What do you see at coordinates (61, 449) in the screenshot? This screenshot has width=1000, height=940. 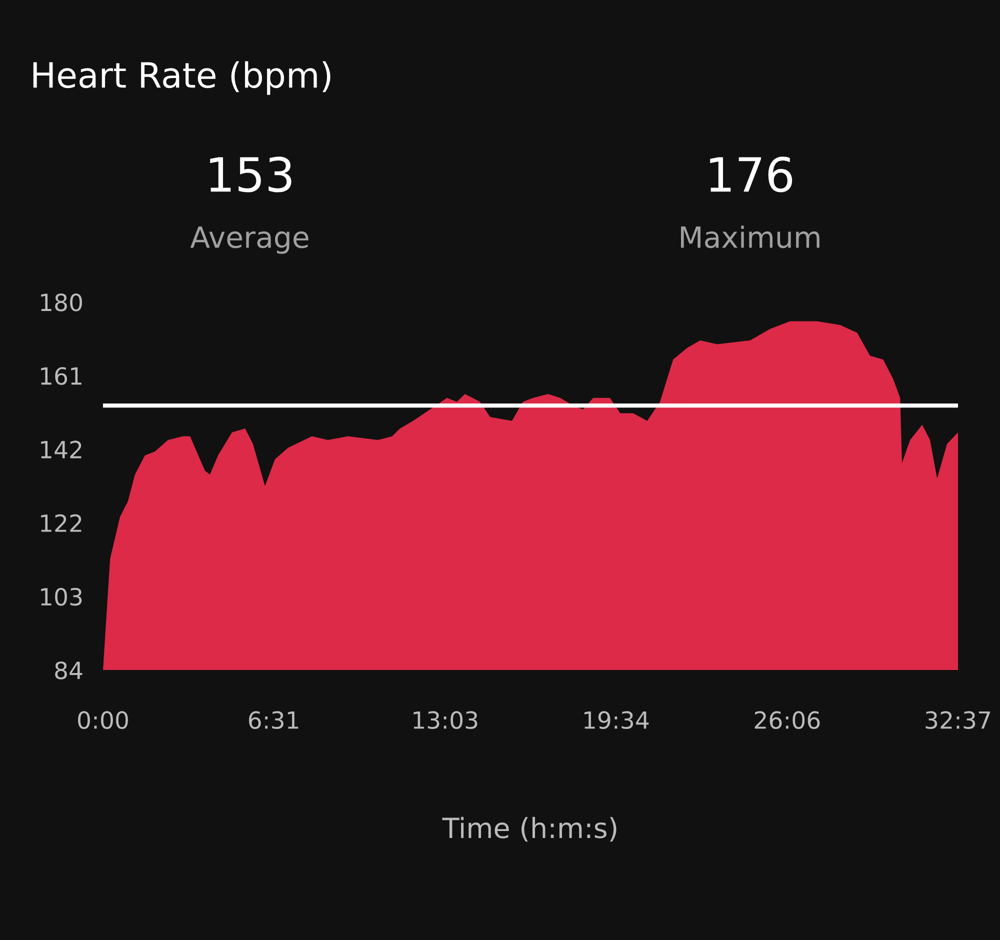 I see `y-tick-label: 142` at bounding box center [61, 449].